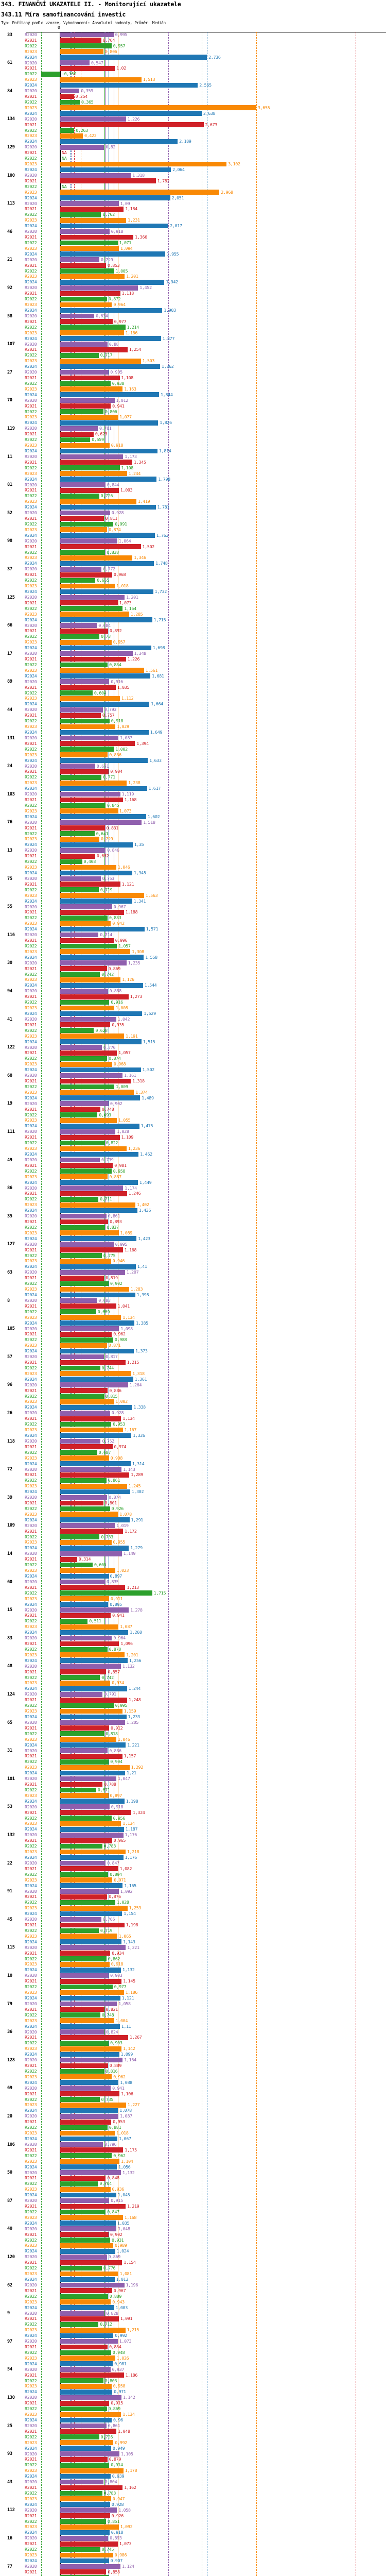 The width and height of the screenshot is (386, 2576). What do you see at coordinates (193, 496) in the screenshot?
I see `chart-row: R2022 0,726` at bounding box center [193, 496].